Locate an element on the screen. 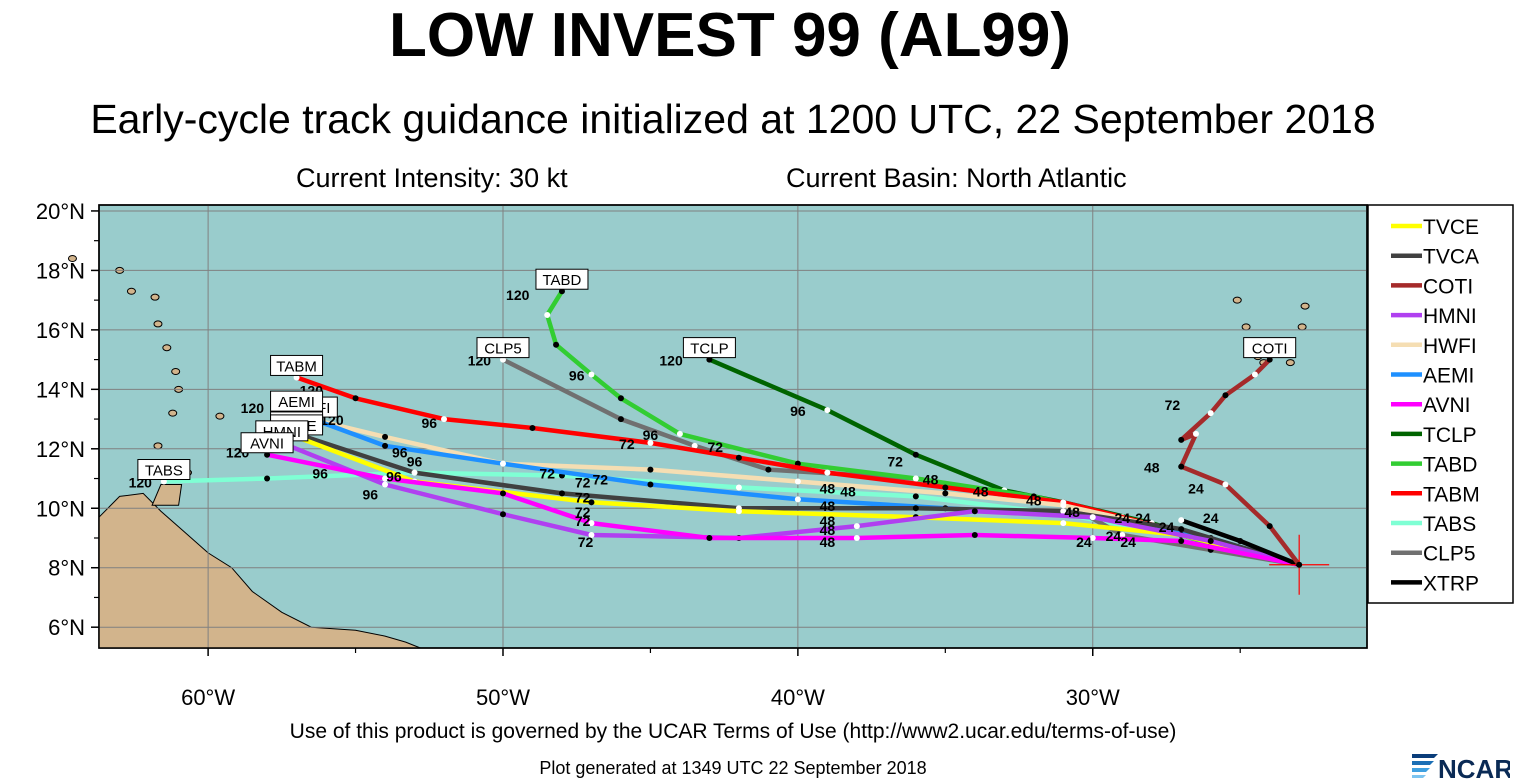  track-label-avni: AVNI is located at coordinates (267, 443).